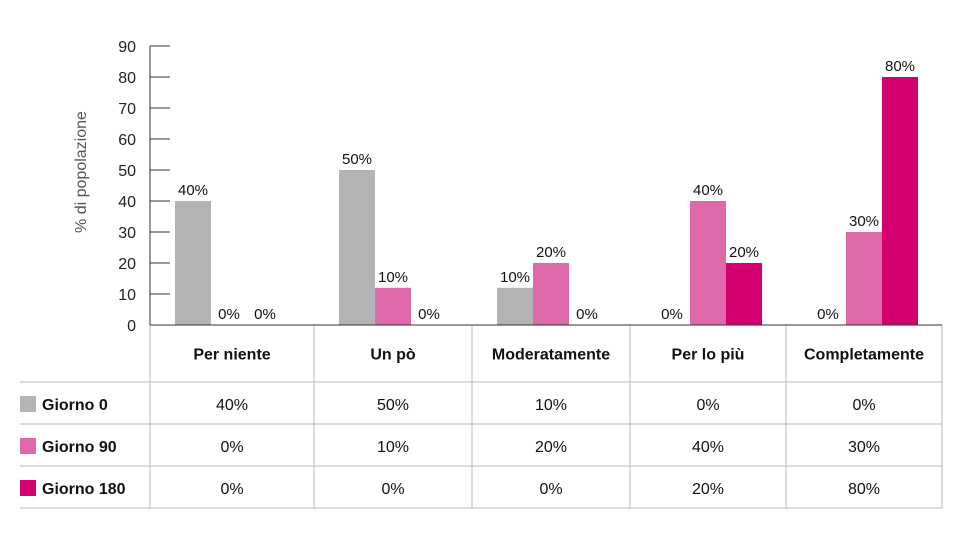 Image resolution: width=960 pixels, height=538 pixels. Describe the element at coordinates (127, 78) in the screenshot. I see `y-tick-label: 80` at that location.